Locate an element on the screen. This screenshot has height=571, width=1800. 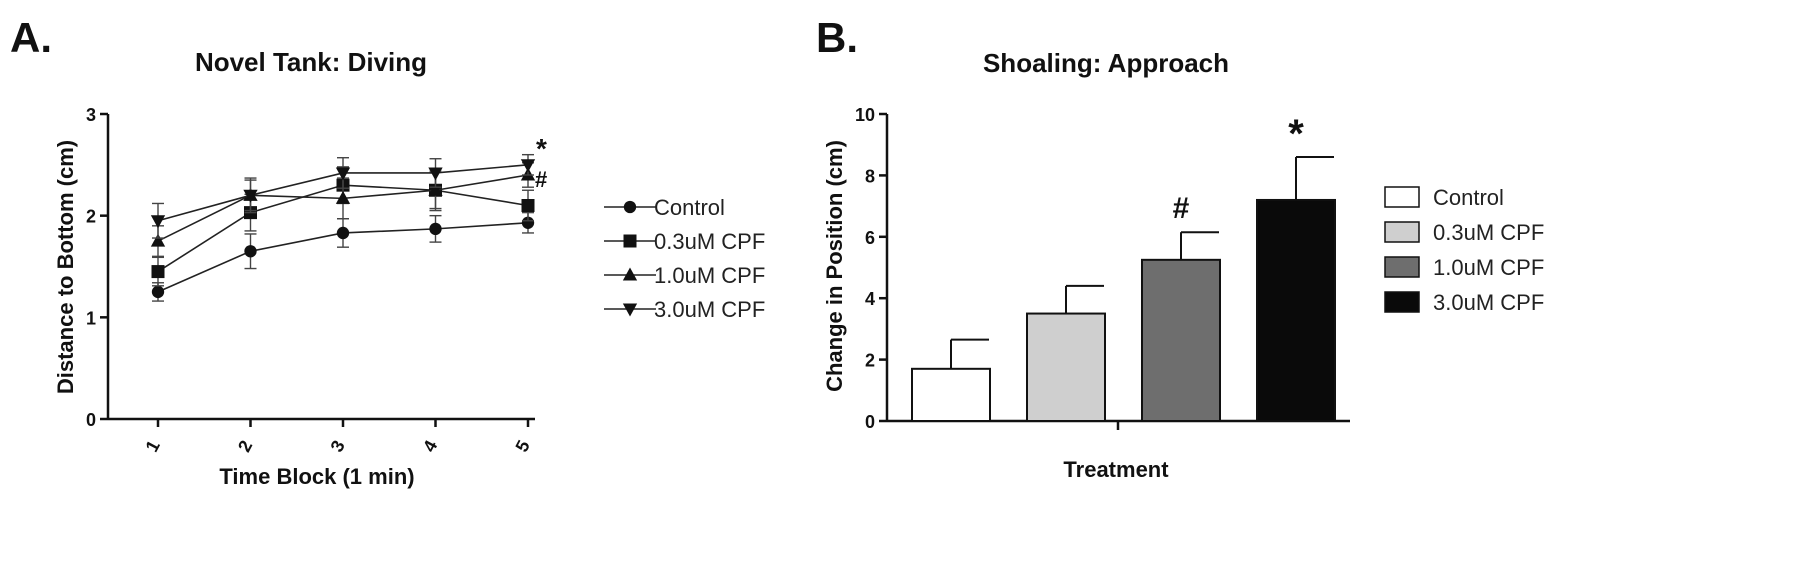
panel-a-x-tick-label: 2 is located at coordinates (245, 446).